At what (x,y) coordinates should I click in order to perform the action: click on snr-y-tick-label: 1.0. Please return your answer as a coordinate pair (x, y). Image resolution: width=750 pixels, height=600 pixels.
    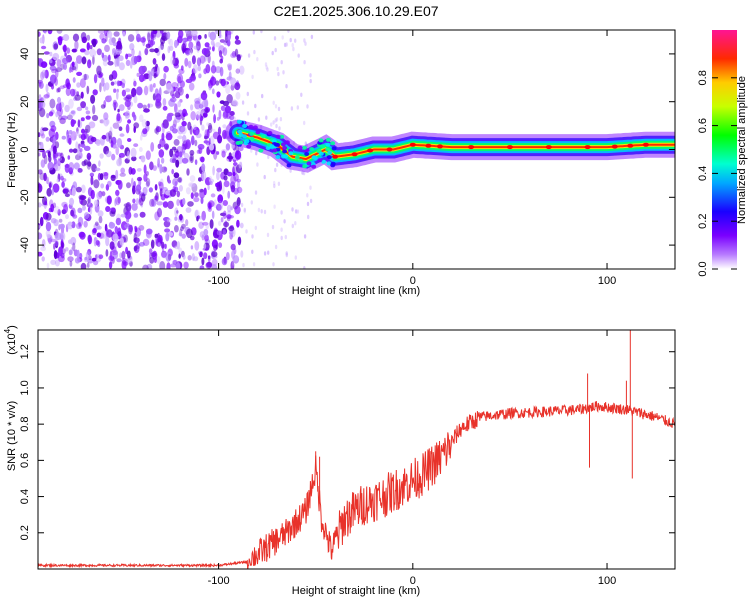
    Looking at the image, I should click on (25, 387).